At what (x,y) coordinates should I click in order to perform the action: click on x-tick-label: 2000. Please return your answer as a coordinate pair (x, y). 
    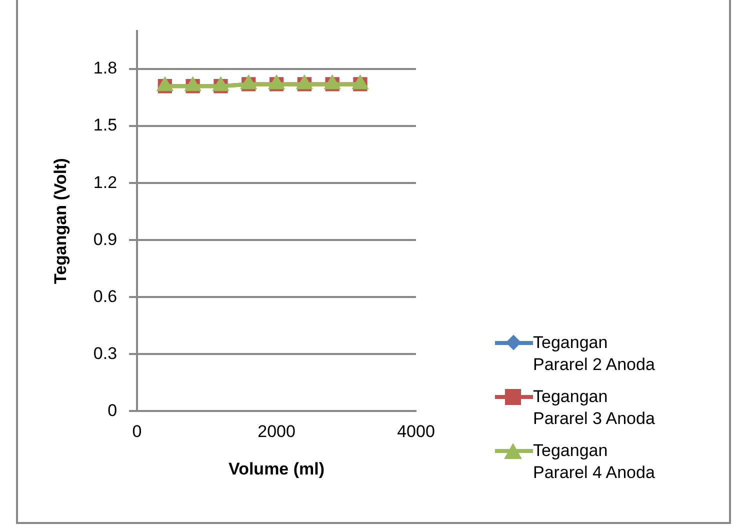
    Looking at the image, I should click on (277, 432).